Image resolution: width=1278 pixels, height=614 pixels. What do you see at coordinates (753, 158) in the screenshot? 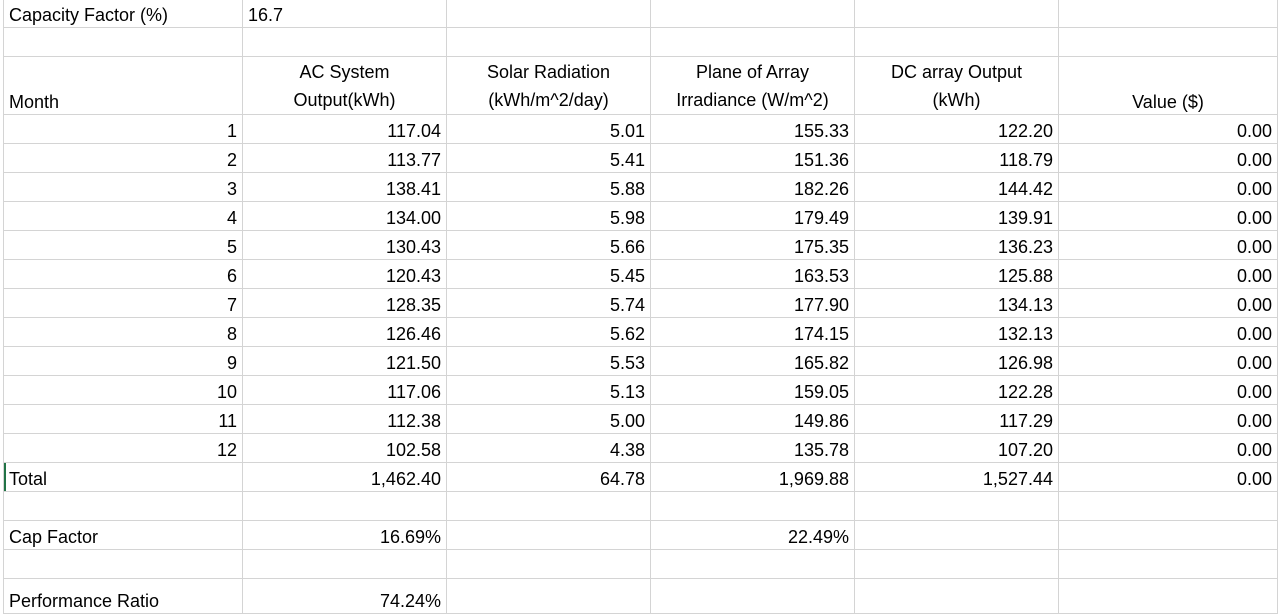
I see `table-cell-poa: 151.36` at bounding box center [753, 158].